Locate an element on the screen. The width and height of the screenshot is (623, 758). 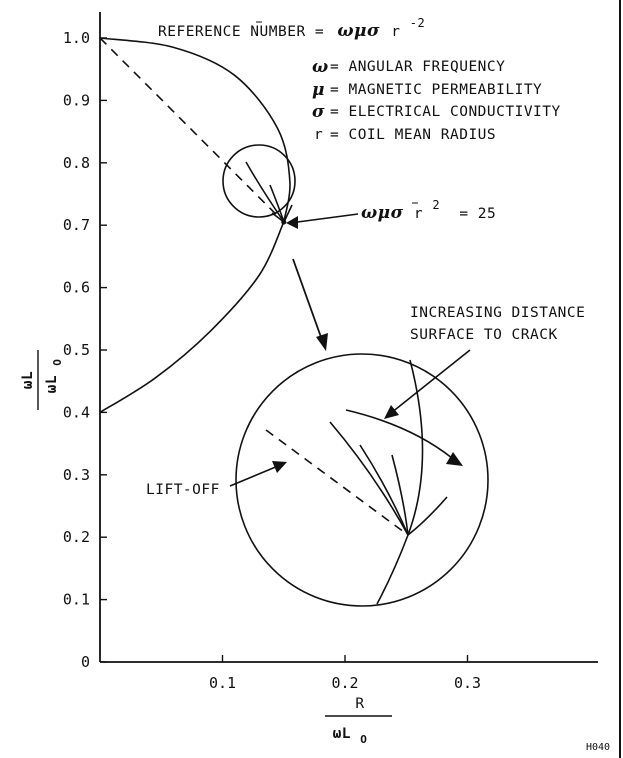
crack-label-line2: SURFACE TO CRACK is located at coordinates (484, 335).